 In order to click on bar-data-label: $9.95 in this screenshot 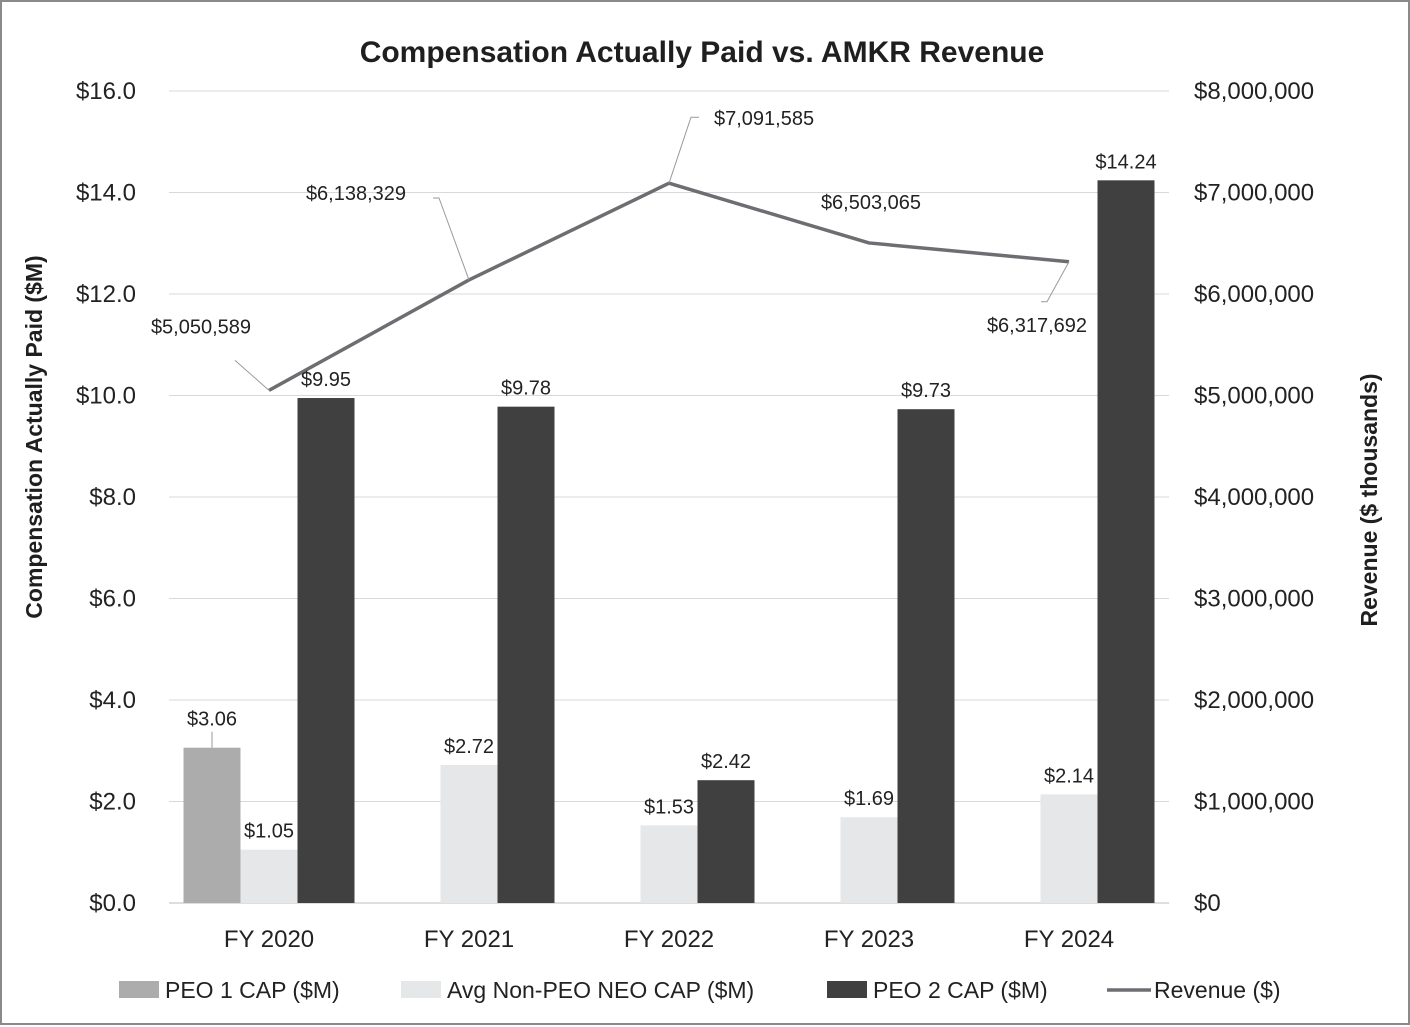, I will do `click(326, 380)`.